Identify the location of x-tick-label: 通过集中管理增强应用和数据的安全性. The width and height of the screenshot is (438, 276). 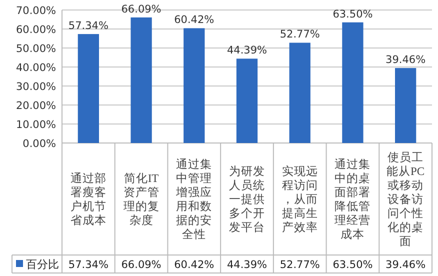
(193, 199).